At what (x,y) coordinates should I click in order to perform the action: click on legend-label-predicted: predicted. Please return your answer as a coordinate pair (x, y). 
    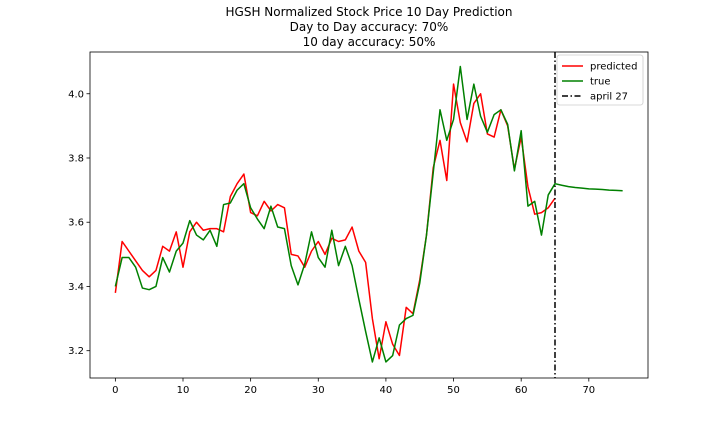
    Looking at the image, I should click on (613, 67).